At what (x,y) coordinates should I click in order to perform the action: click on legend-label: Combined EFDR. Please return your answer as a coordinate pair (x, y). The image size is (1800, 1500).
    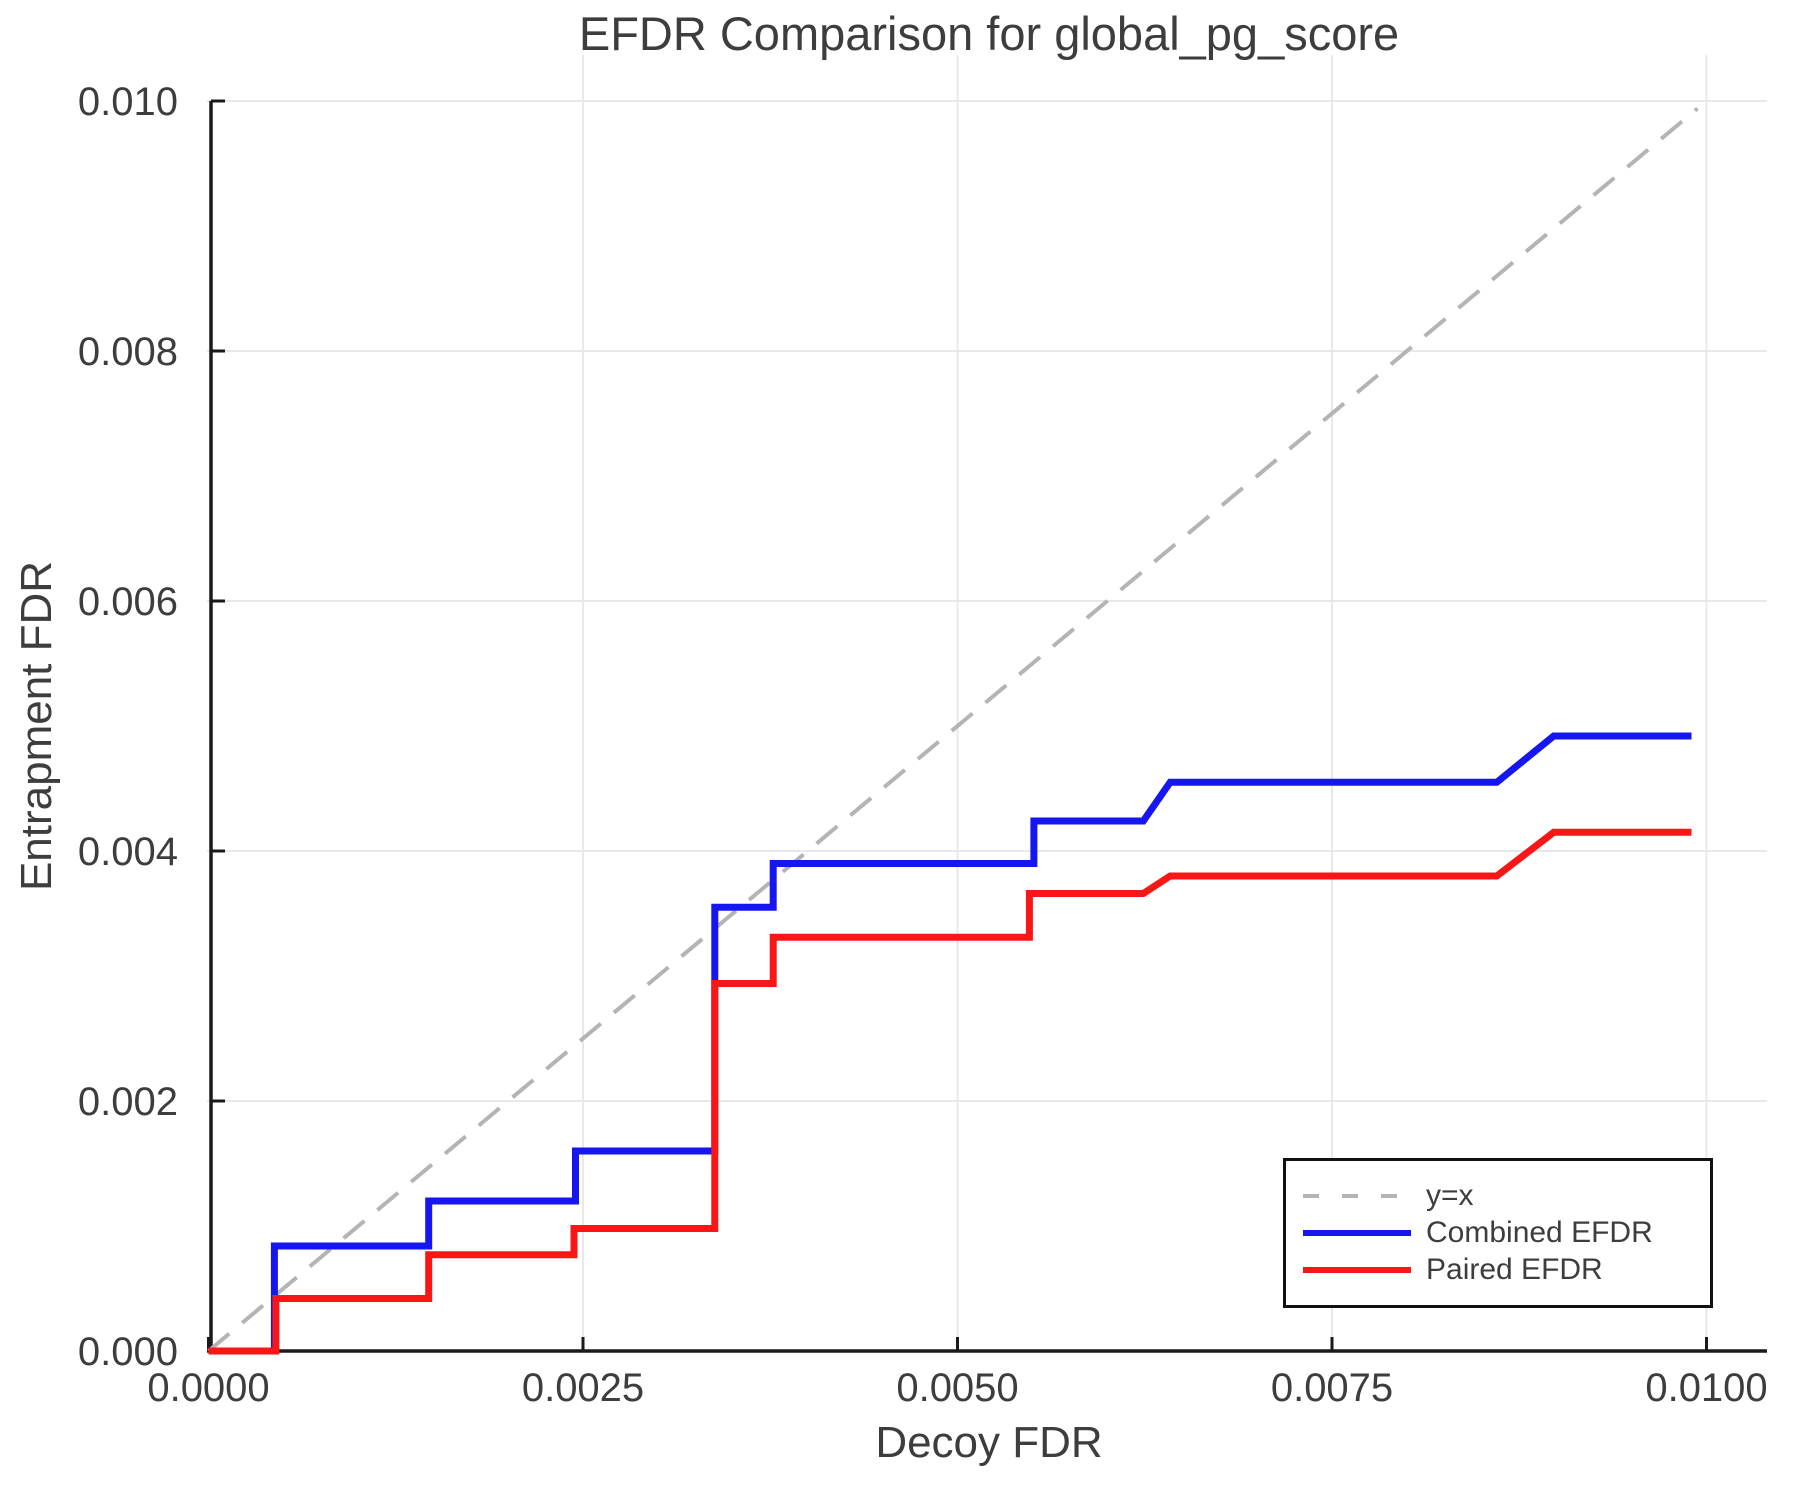
    Looking at the image, I should click on (1539, 1232).